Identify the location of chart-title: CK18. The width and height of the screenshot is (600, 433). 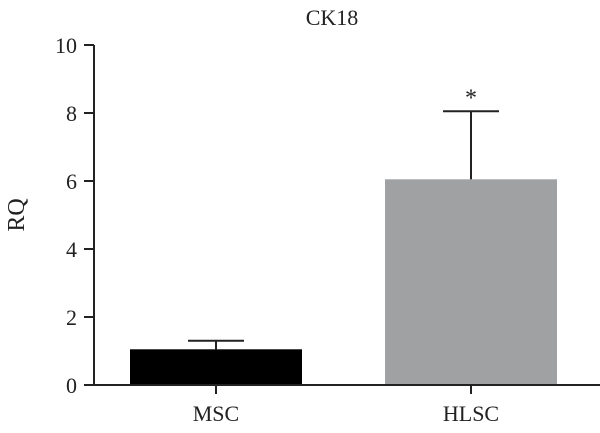
(332, 17).